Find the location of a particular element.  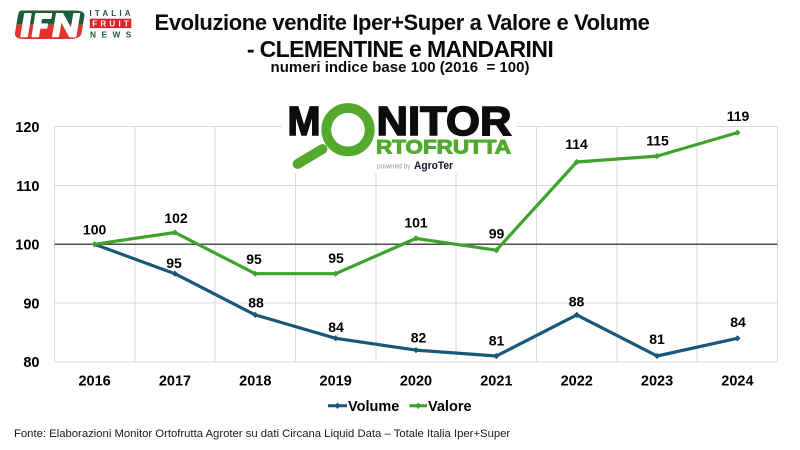

svg-text: 110 is located at coordinates (27, 187).